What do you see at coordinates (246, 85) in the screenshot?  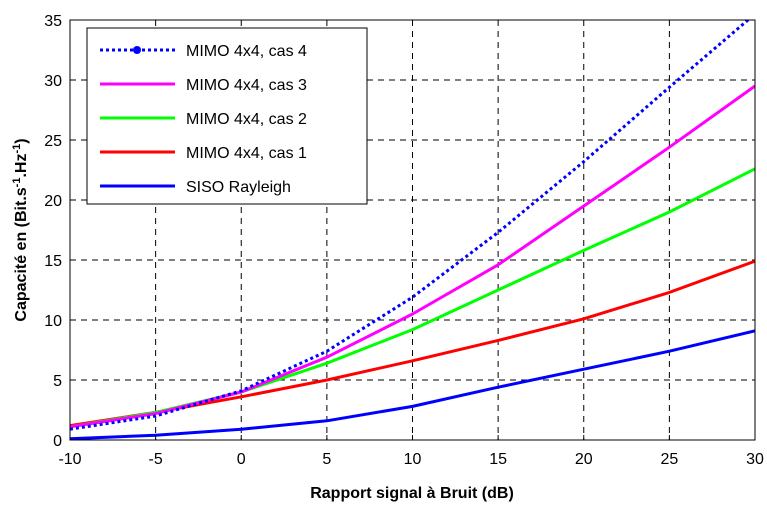 I see `legend-label: MIMO 4x4, cas 3` at bounding box center [246, 85].